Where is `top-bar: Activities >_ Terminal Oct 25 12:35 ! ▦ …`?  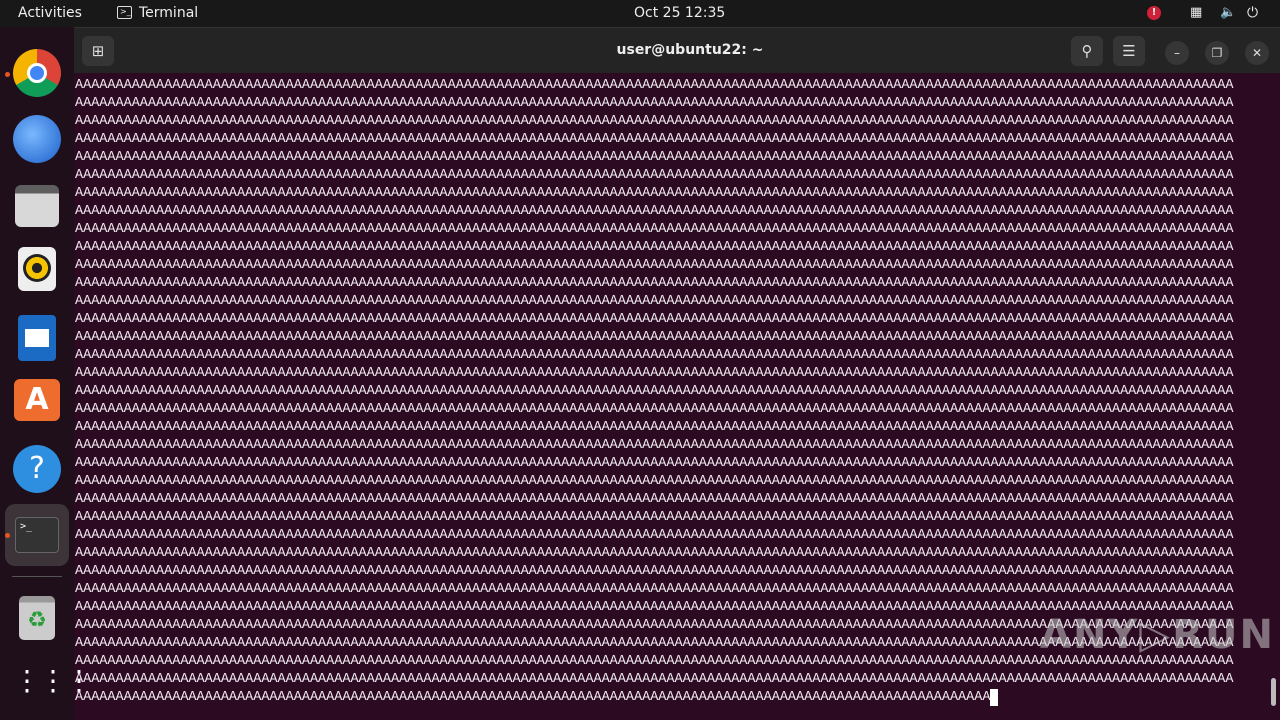 top-bar: Activities >_ Terminal Oct 25 12:35 ! ▦ … is located at coordinates (640, 13).